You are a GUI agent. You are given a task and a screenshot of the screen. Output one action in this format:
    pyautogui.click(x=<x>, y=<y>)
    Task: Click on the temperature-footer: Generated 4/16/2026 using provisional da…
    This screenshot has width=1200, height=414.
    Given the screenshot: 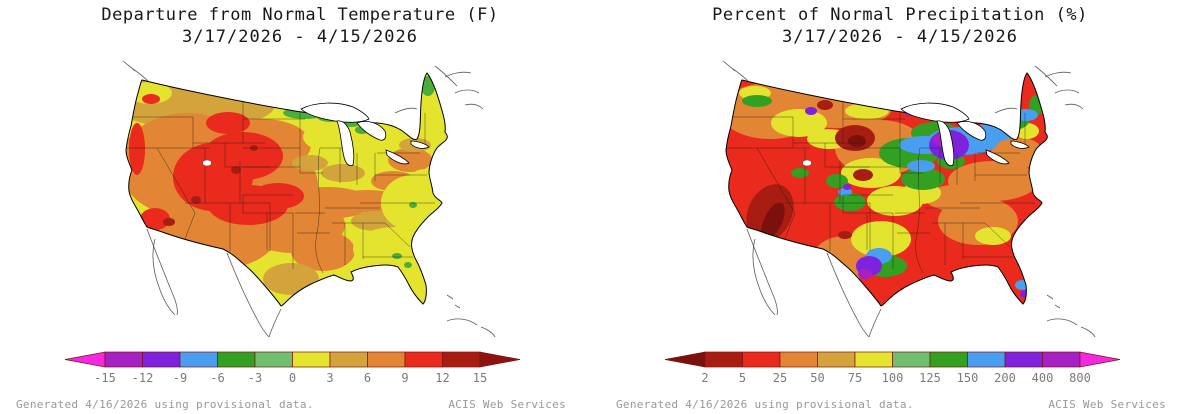 What is the action you would take?
    pyautogui.click(x=300, y=404)
    